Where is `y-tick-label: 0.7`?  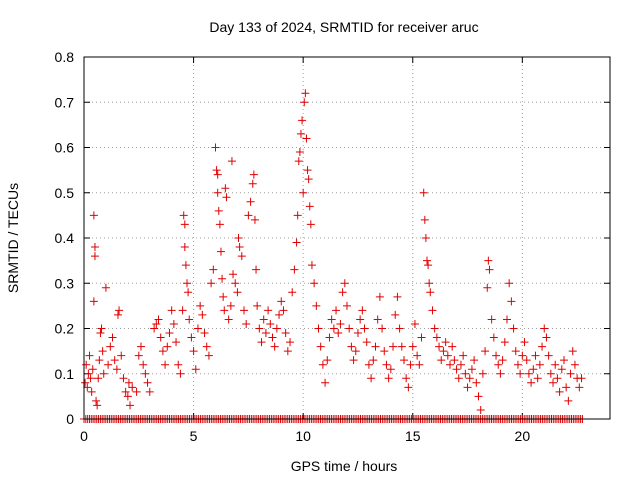
y-tick-label: 0.7 is located at coordinates (65, 102).